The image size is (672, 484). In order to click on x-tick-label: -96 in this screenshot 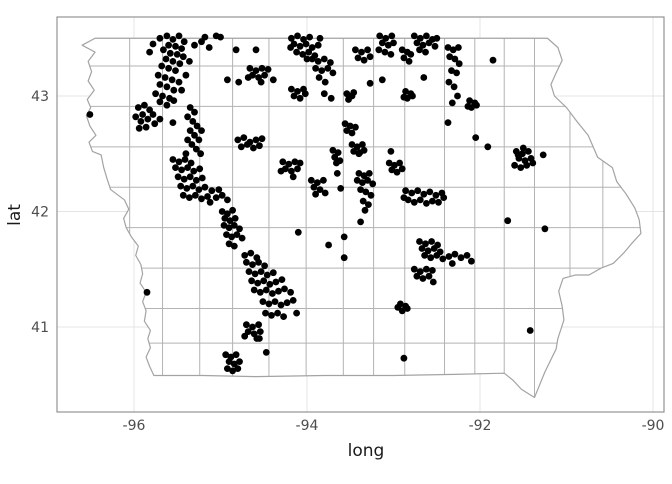, I will do `click(134, 426)`.